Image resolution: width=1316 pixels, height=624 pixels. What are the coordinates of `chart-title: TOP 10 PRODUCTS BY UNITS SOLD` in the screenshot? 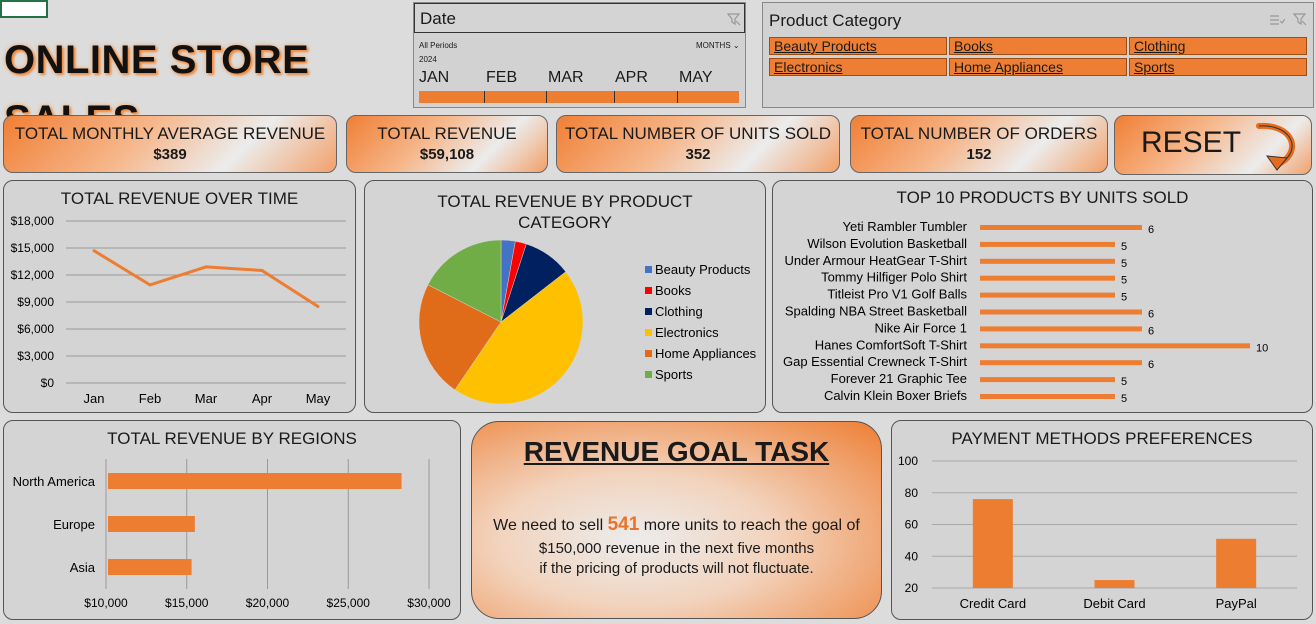 It's located at (1042, 197).